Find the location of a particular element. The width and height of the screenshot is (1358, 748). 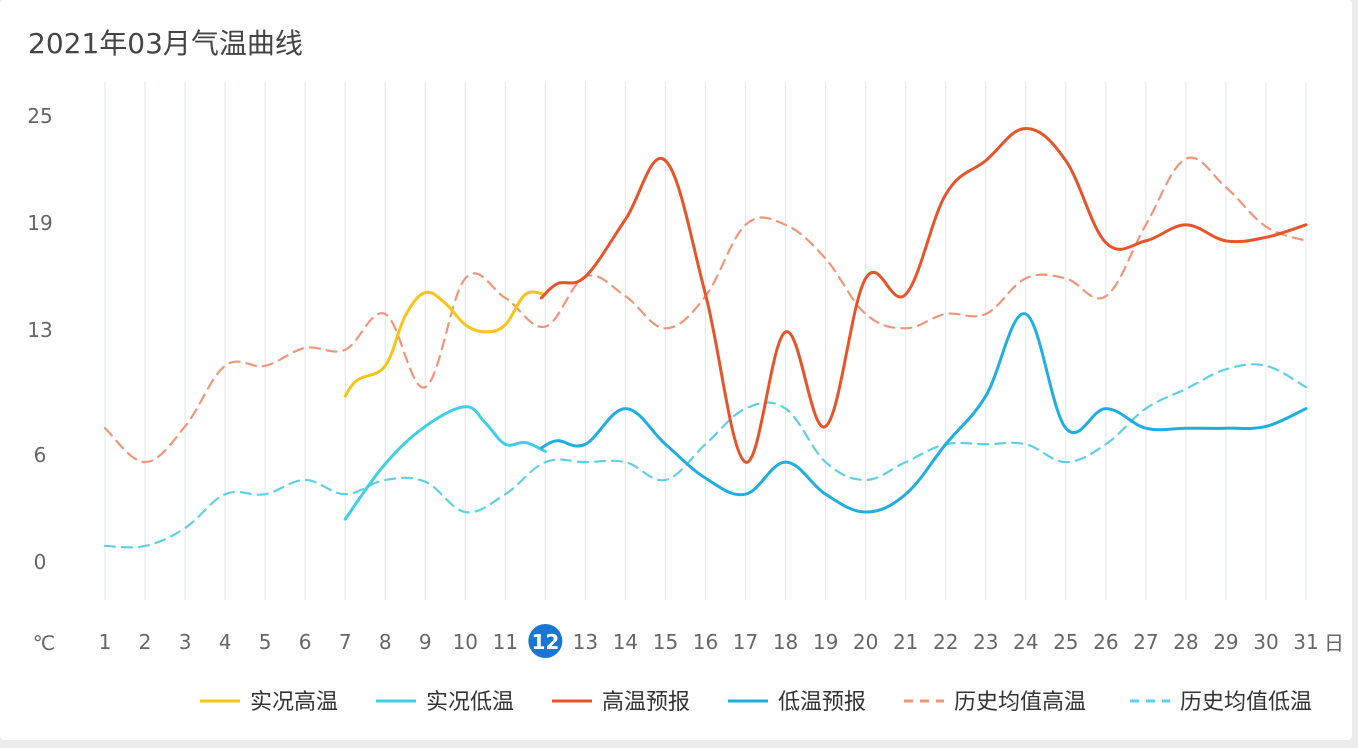

y-unit-label: ℃ is located at coordinates (44, 643).